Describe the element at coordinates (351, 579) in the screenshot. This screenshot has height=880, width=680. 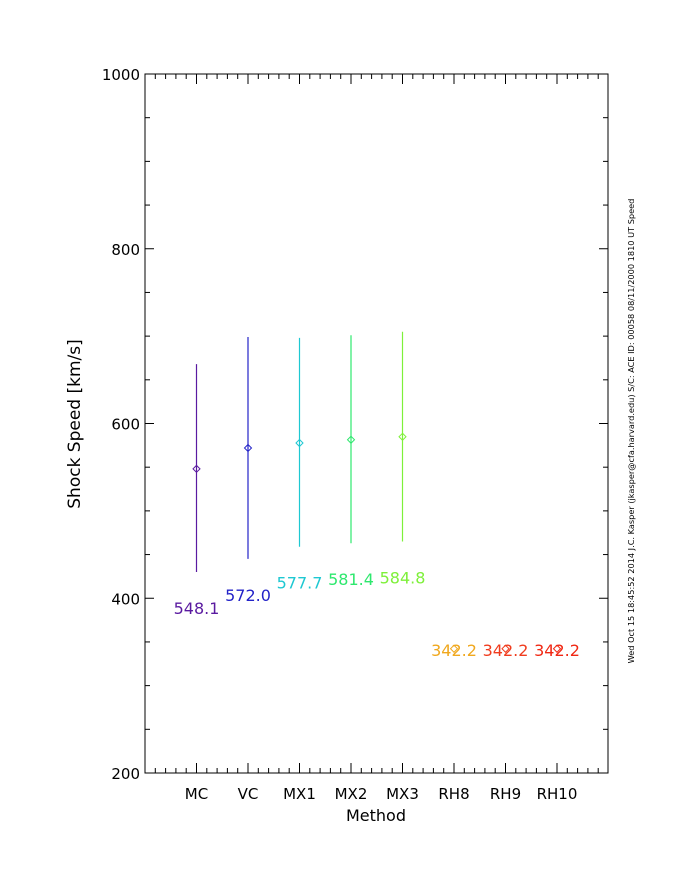
I see `data-label: 581.4` at that location.